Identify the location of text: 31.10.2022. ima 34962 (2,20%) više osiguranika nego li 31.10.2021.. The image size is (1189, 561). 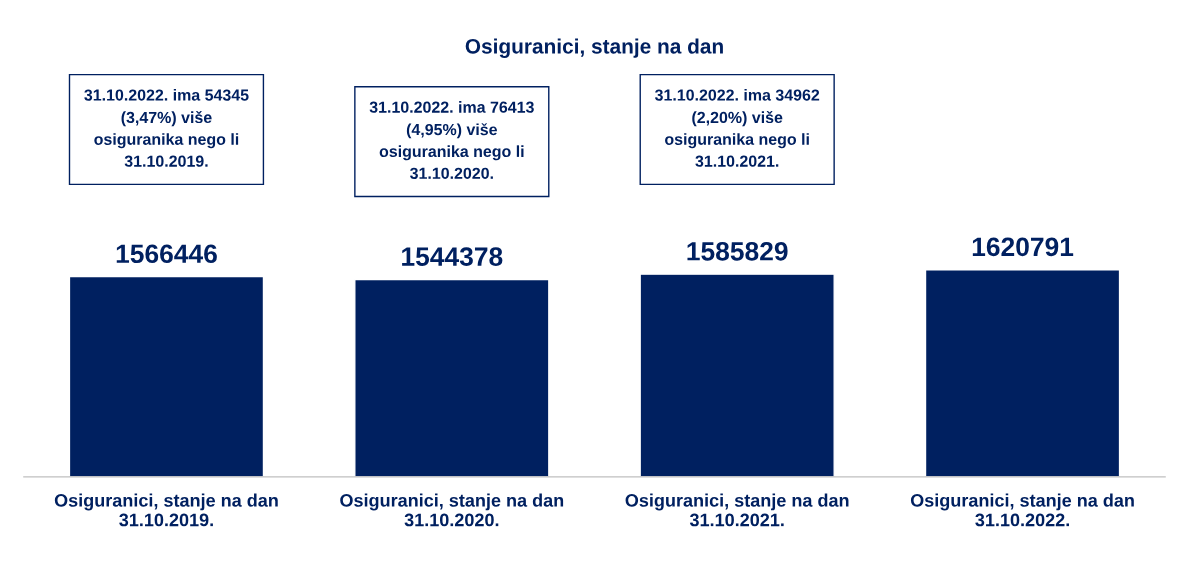
(737, 127).